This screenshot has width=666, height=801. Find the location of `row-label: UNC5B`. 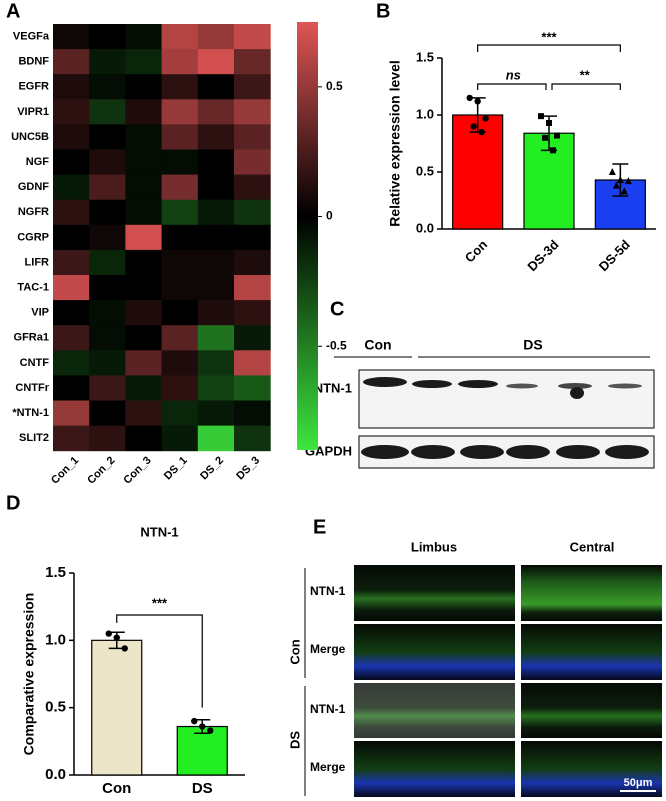

row-label: UNC5B is located at coordinates (30, 137).